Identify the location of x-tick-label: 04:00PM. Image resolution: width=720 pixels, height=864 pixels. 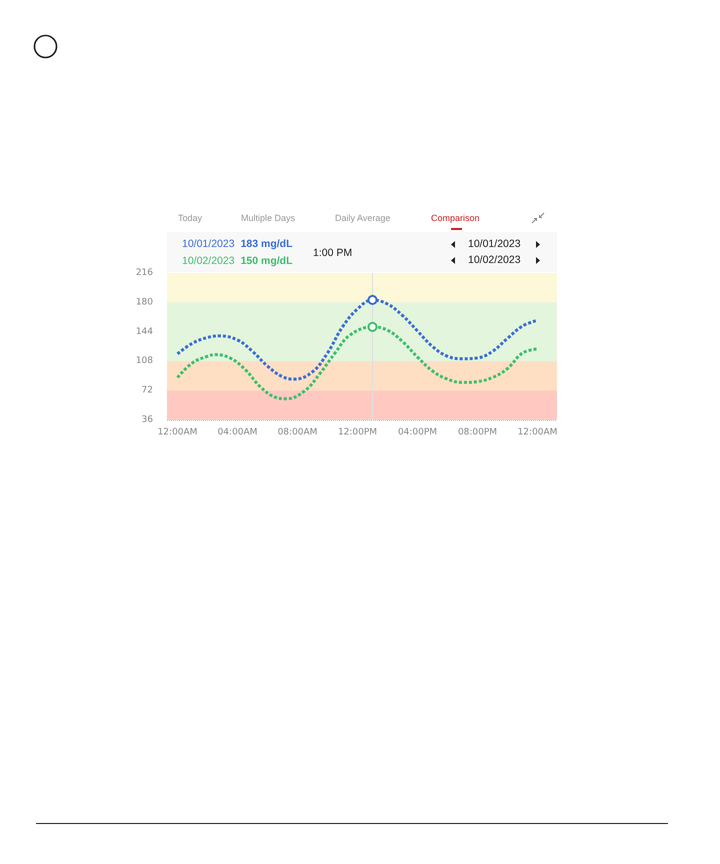
(418, 433).